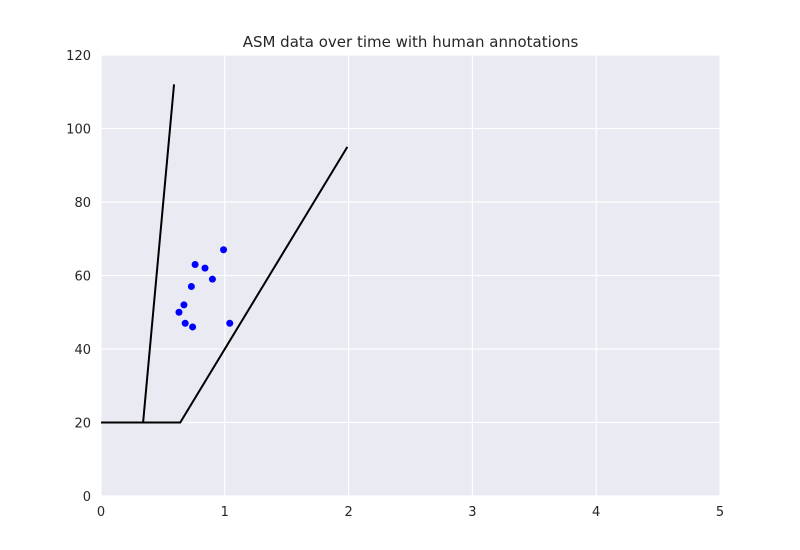 The image size is (800, 550). What do you see at coordinates (82, 203) in the screenshot?
I see `y-tick-label: 80` at bounding box center [82, 203].